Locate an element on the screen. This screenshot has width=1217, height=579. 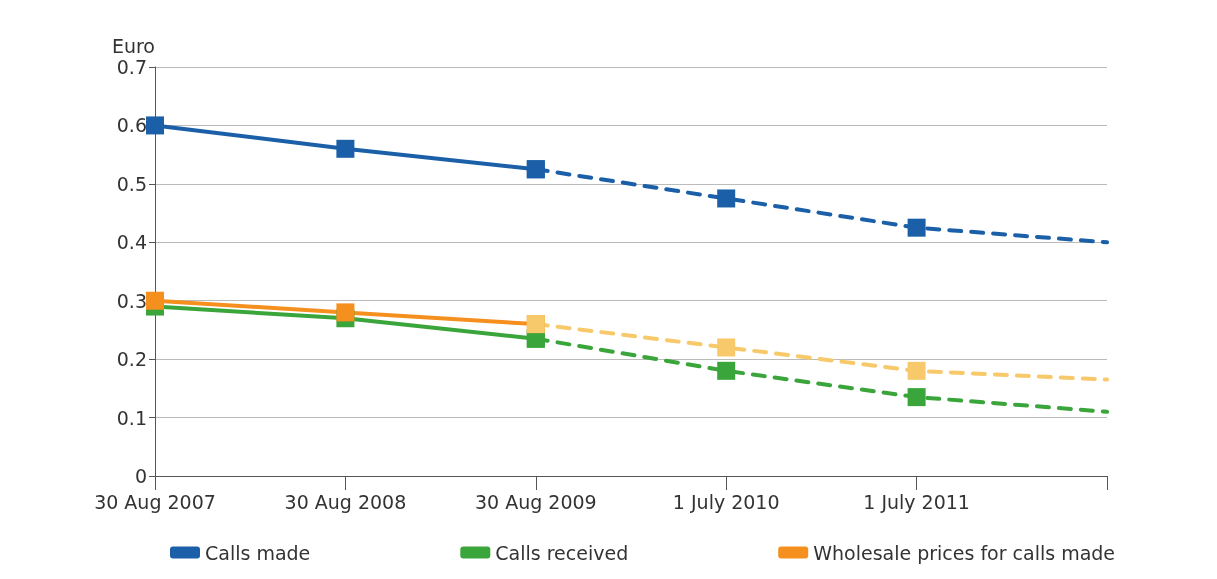
y-axis-title: Euro is located at coordinates (133, 45).